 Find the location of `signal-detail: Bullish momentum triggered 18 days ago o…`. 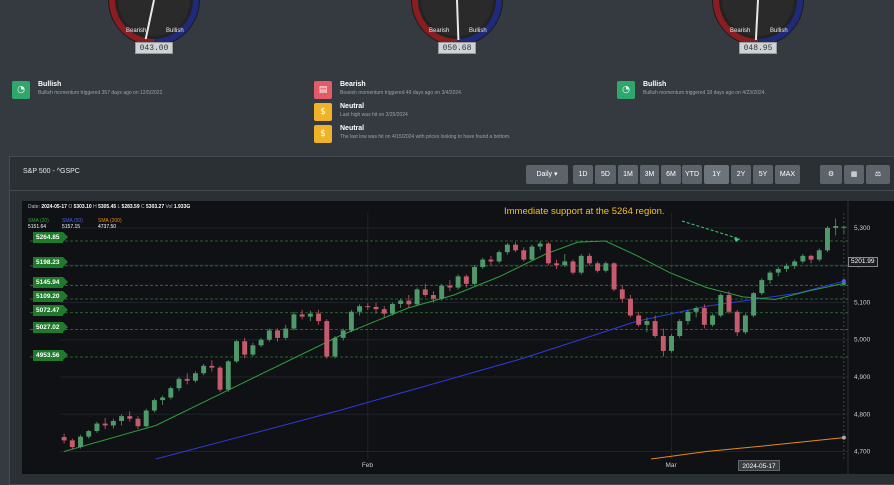

signal-detail: Bullish momentum triggered 18 days ago o… is located at coordinates (704, 93).